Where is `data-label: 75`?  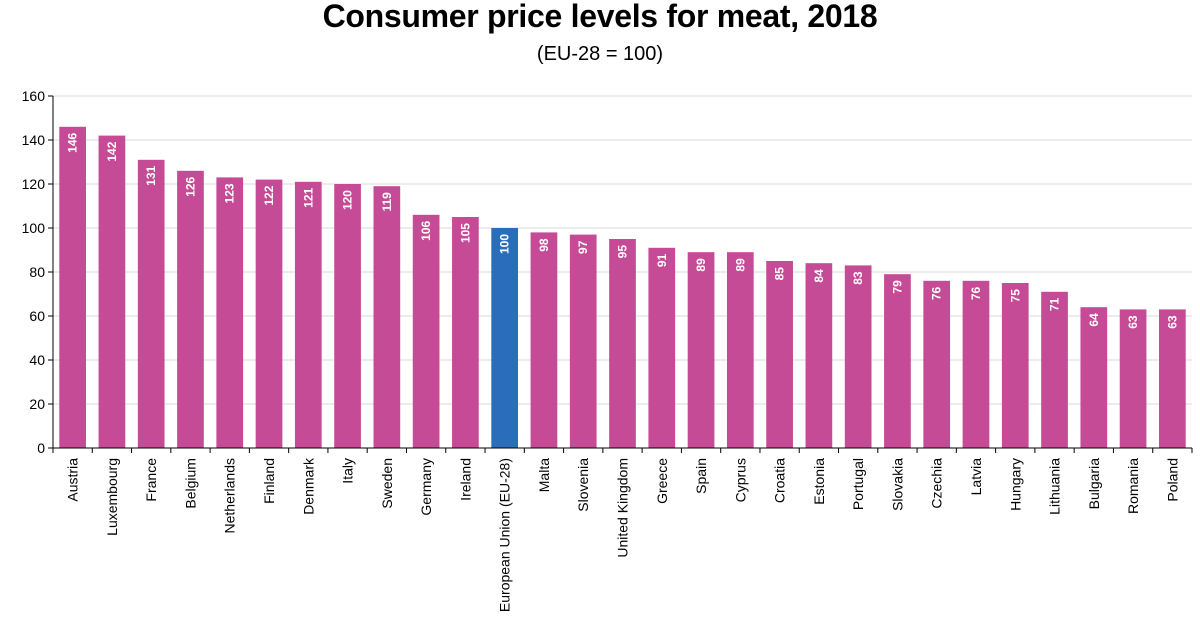
data-label: 75 is located at coordinates (1015, 296).